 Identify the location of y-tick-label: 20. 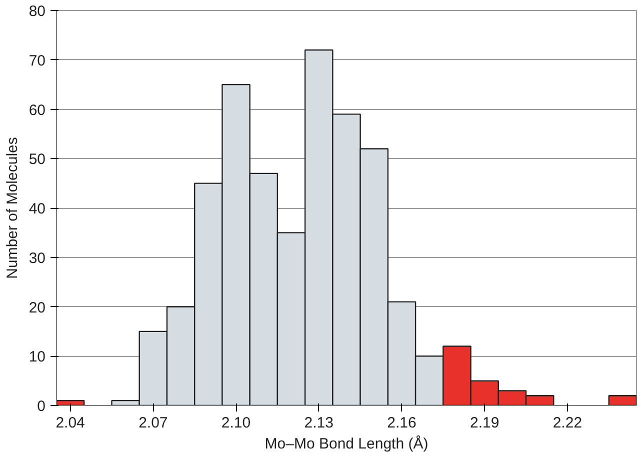
(37, 307).